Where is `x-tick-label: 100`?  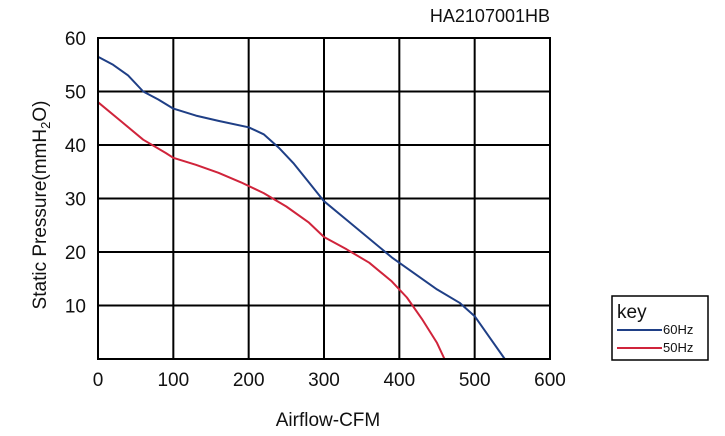
x-tick-label: 100 is located at coordinates (173, 380).